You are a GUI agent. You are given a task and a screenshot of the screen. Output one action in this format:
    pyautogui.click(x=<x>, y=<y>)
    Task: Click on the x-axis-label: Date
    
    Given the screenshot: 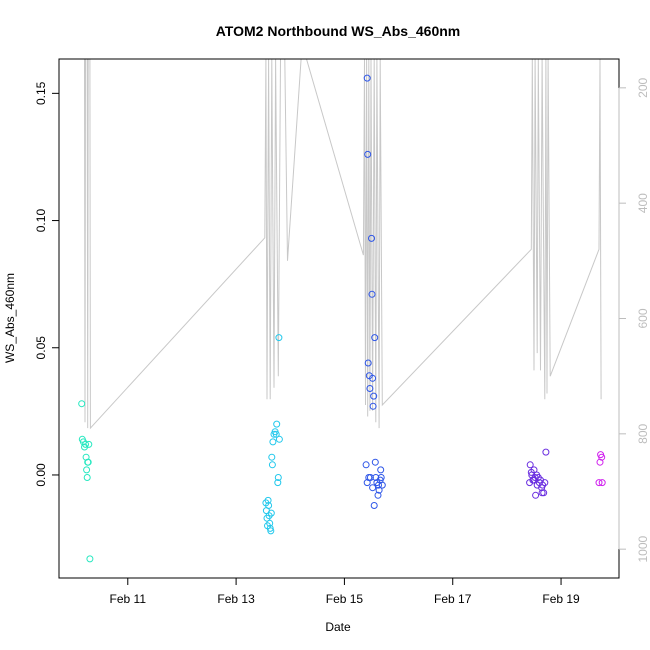 What is the action you would take?
    pyautogui.click(x=338, y=627)
    